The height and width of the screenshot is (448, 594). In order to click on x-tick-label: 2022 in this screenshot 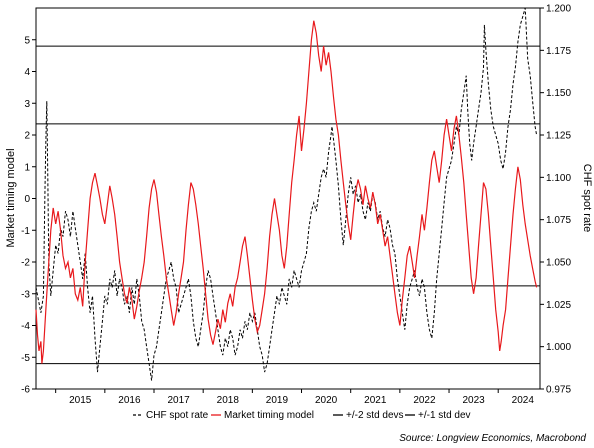, I will do `click(424, 400)`.